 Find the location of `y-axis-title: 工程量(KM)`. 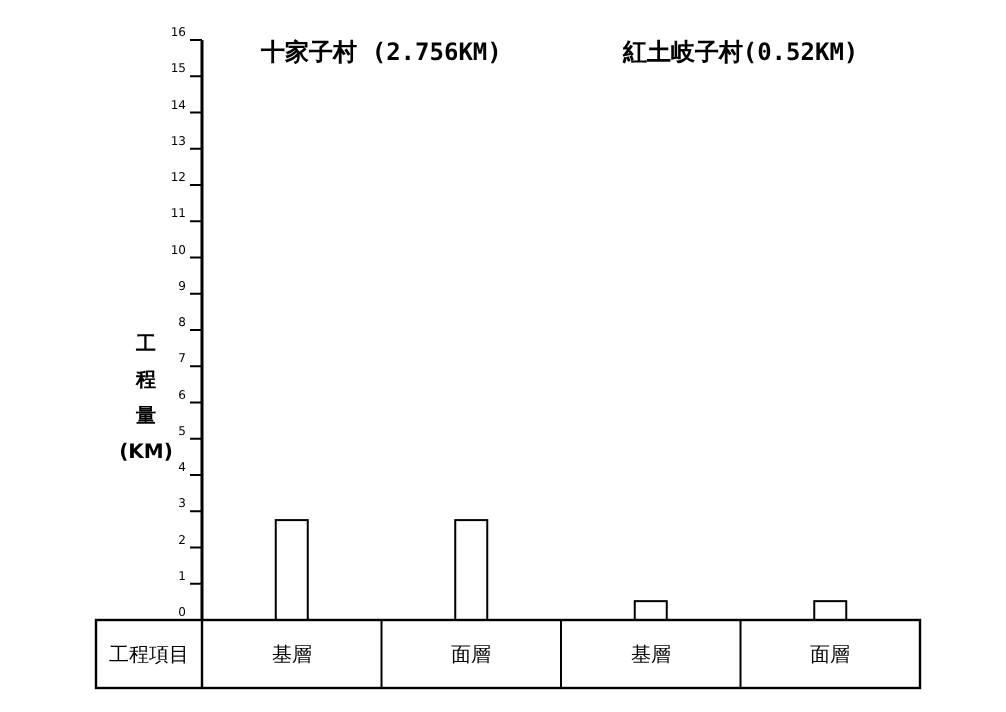

y-axis-title: 工程量(KM) is located at coordinates (146, 399).